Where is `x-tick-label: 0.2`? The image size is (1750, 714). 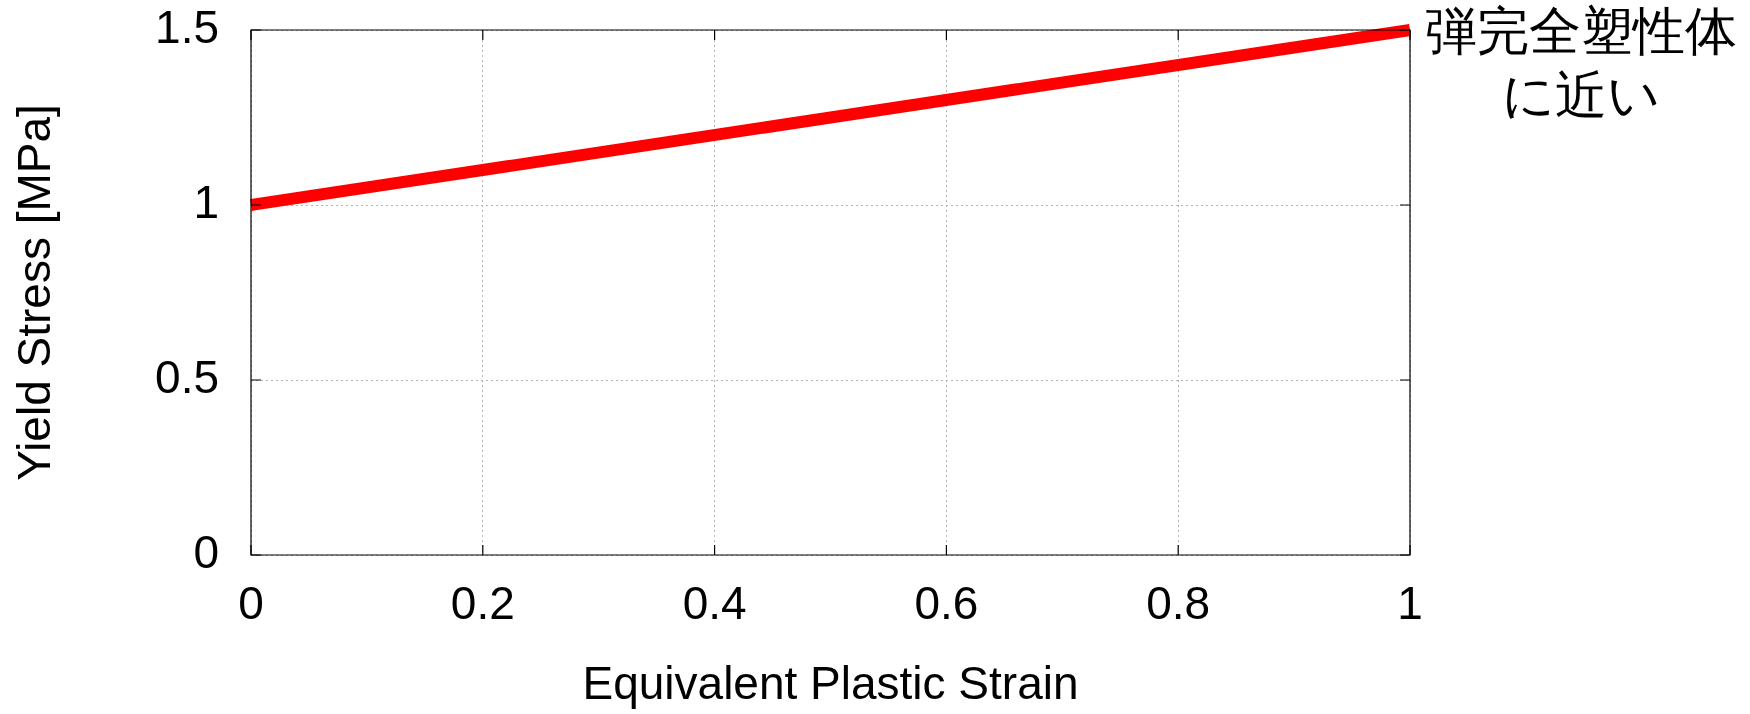
x-tick-label: 0.2 is located at coordinates (482, 603).